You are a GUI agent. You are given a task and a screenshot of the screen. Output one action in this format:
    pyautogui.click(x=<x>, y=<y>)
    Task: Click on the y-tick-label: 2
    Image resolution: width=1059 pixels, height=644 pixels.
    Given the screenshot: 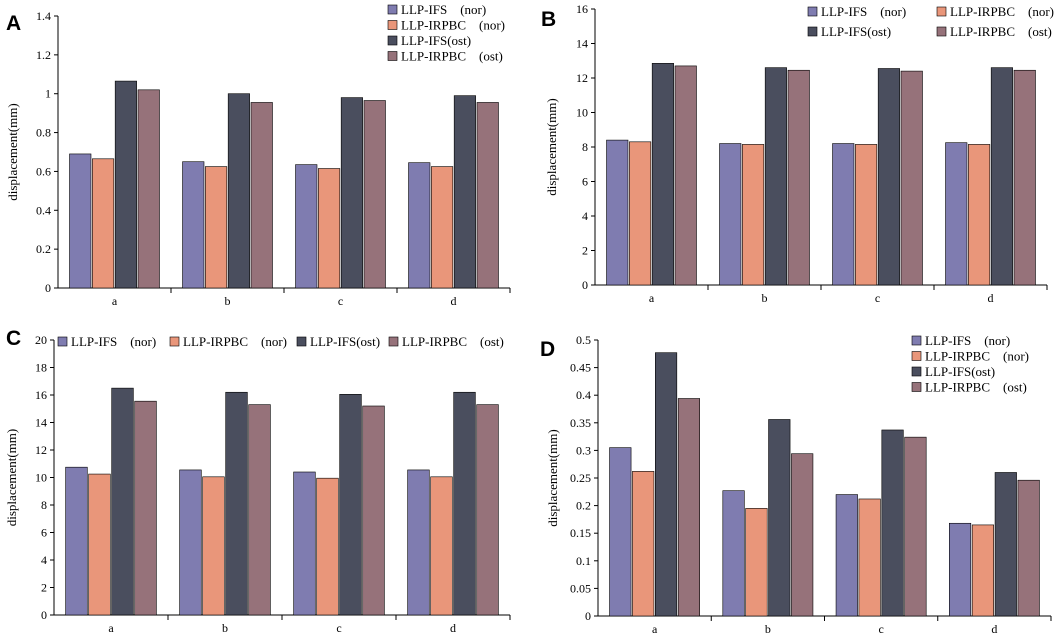 What is the action you would take?
    pyautogui.click(x=585, y=251)
    